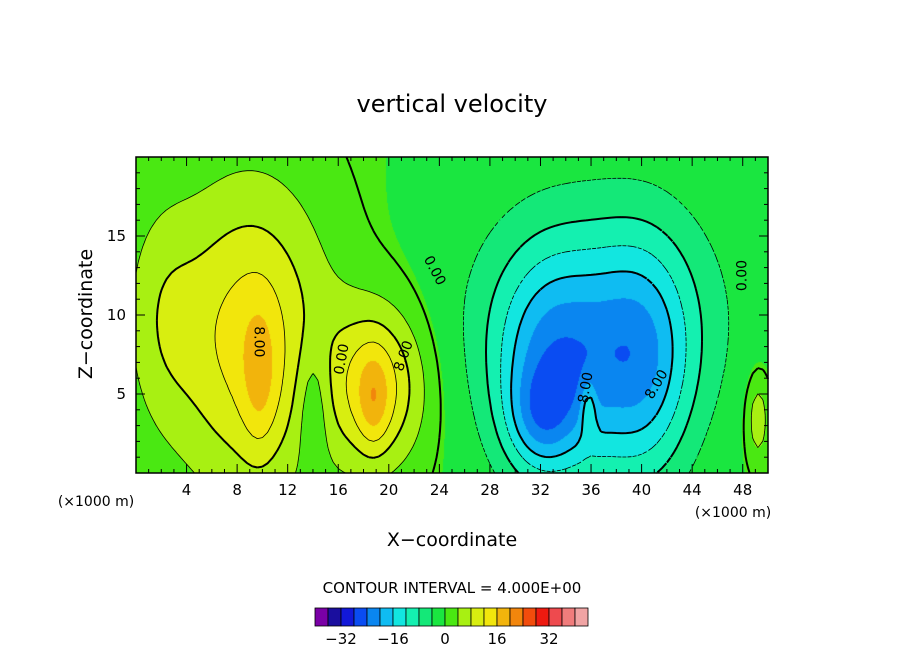 This screenshot has height=658, width=904. I want to click on x-tick-label: 4, so click(187, 490).